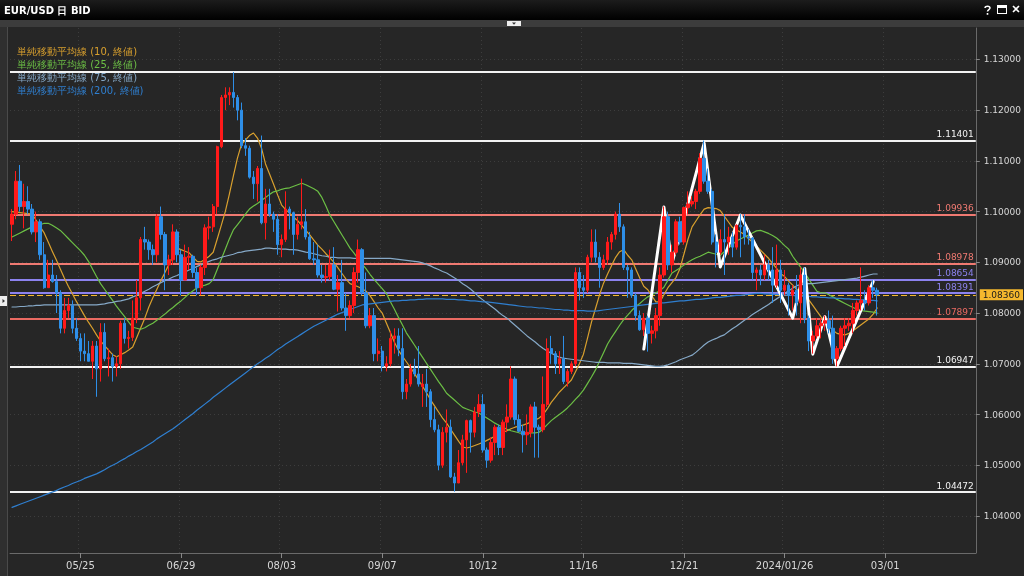  What do you see at coordinates (784, 565) in the screenshot?
I see `x-tick-label: 2024/01/26` at bounding box center [784, 565].